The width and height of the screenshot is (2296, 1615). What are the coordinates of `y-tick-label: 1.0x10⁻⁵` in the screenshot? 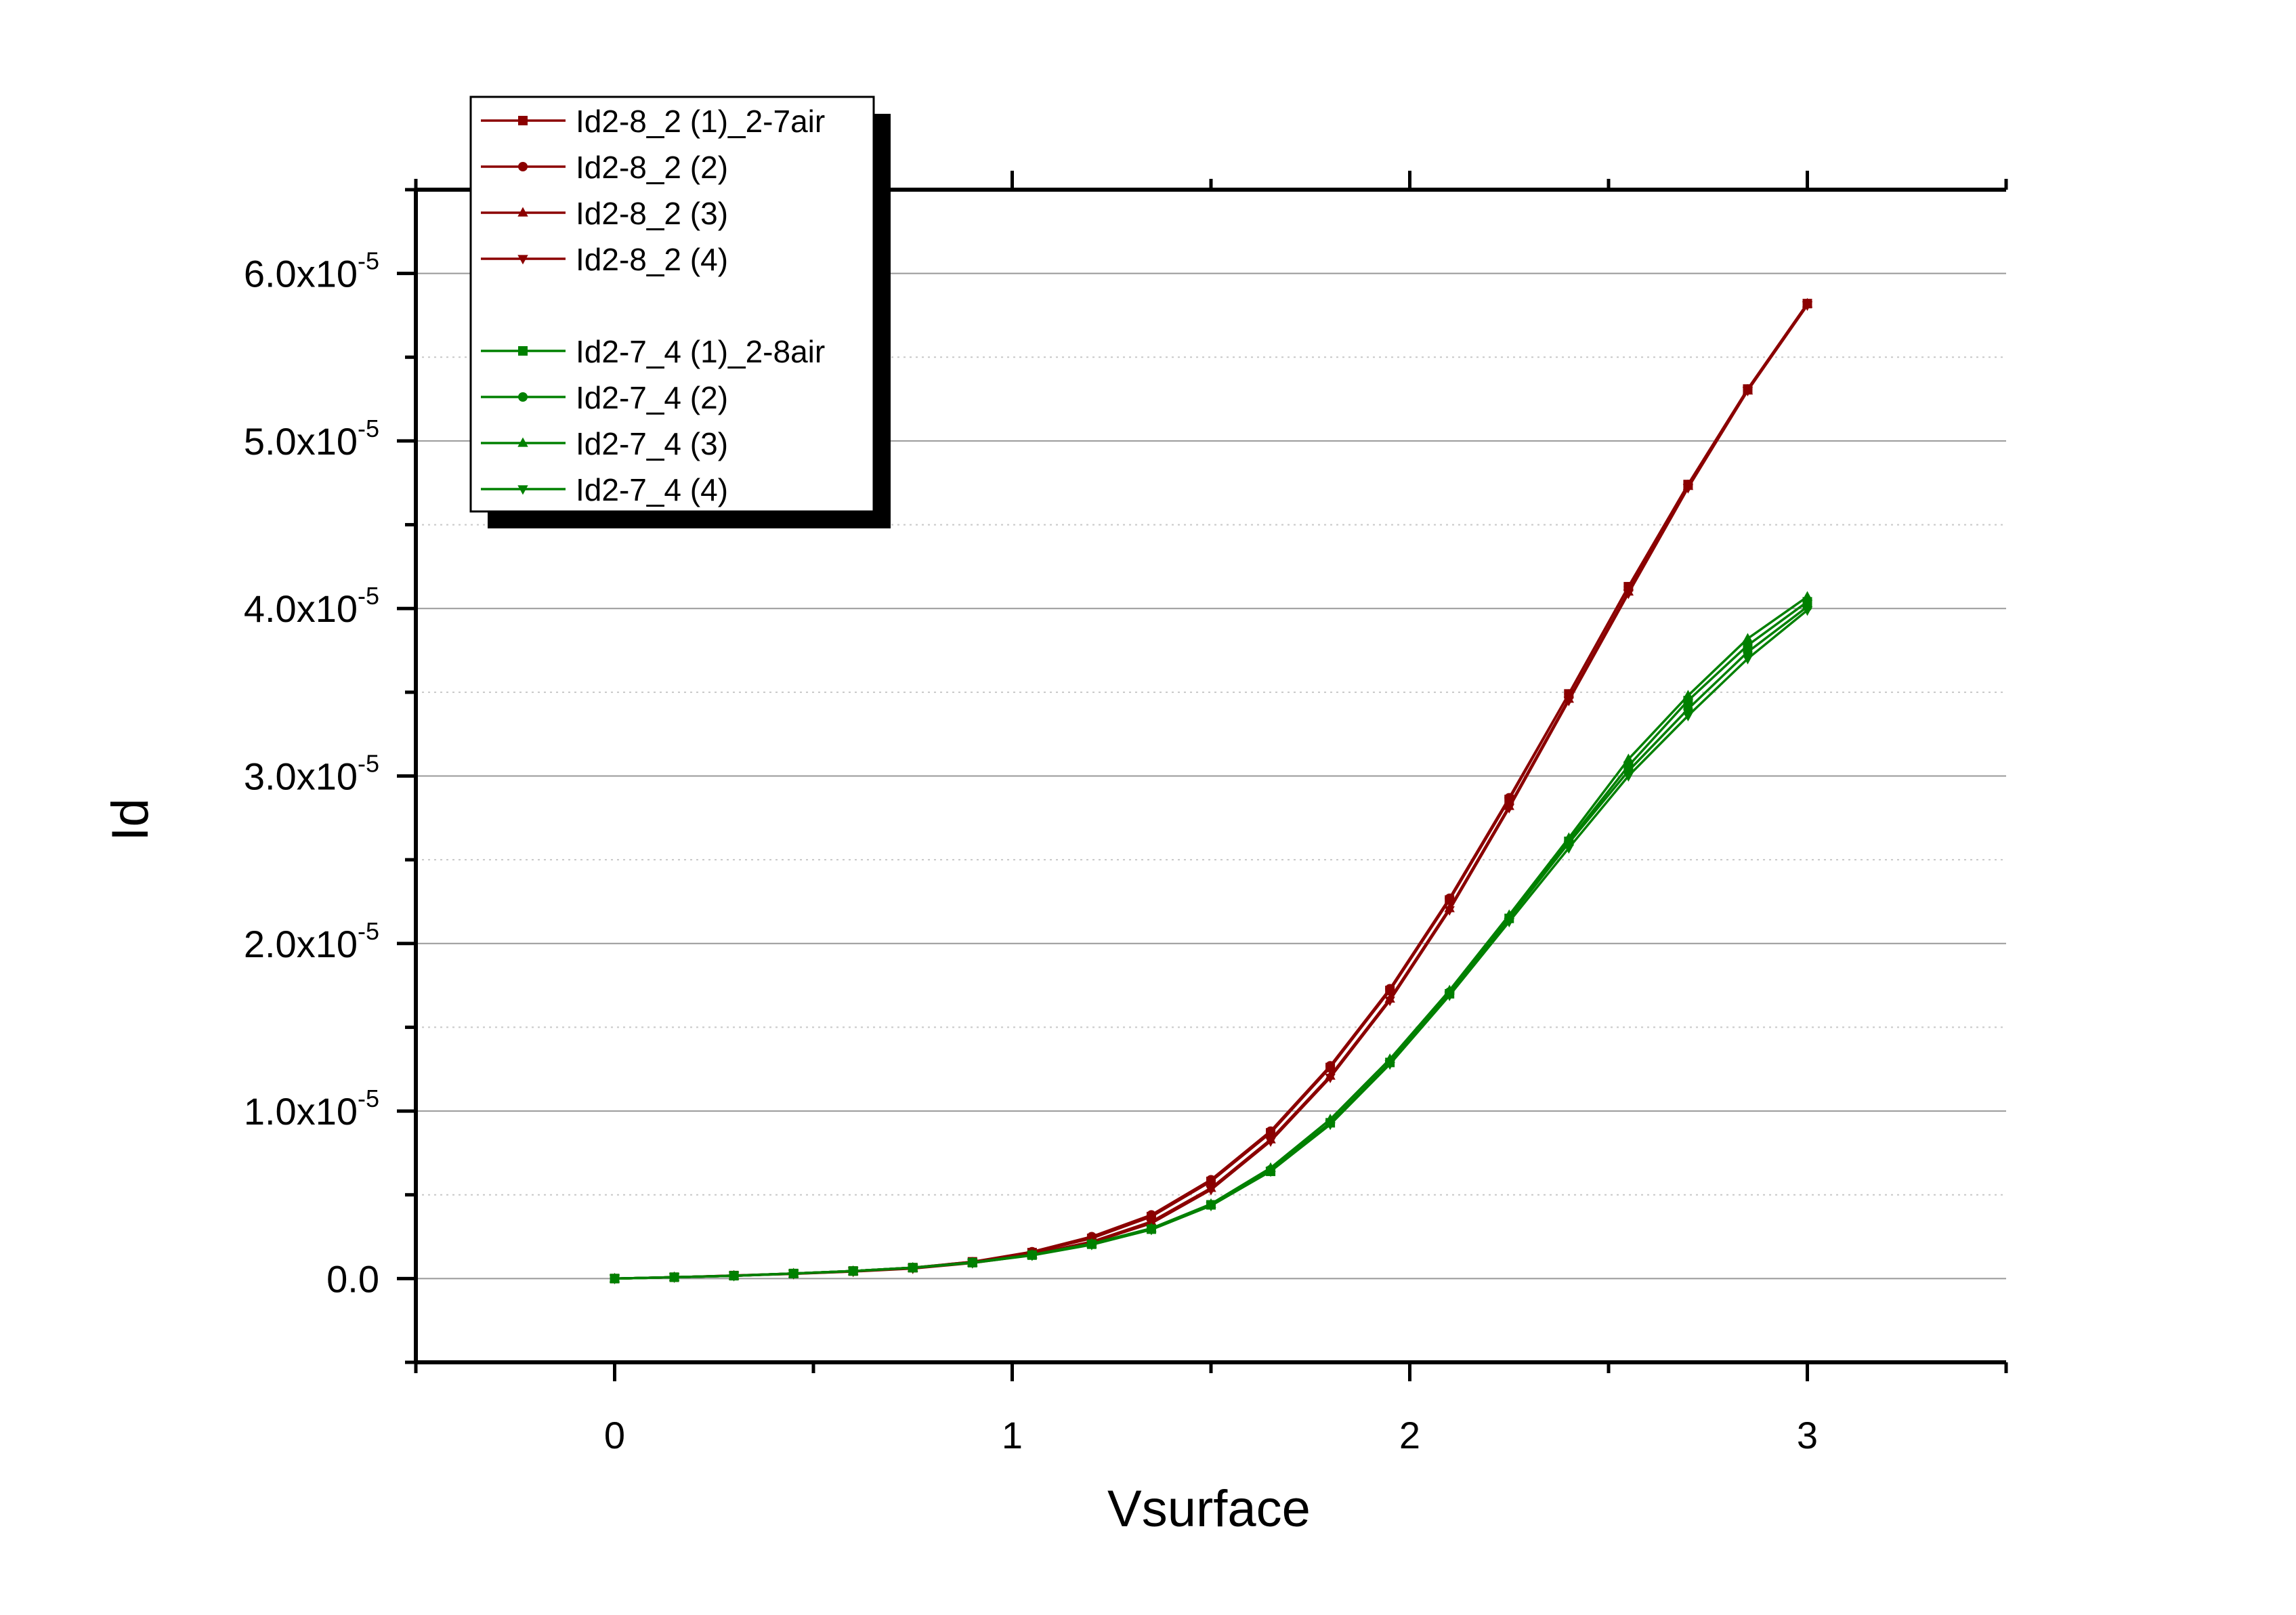 It's located at (311, 1109).